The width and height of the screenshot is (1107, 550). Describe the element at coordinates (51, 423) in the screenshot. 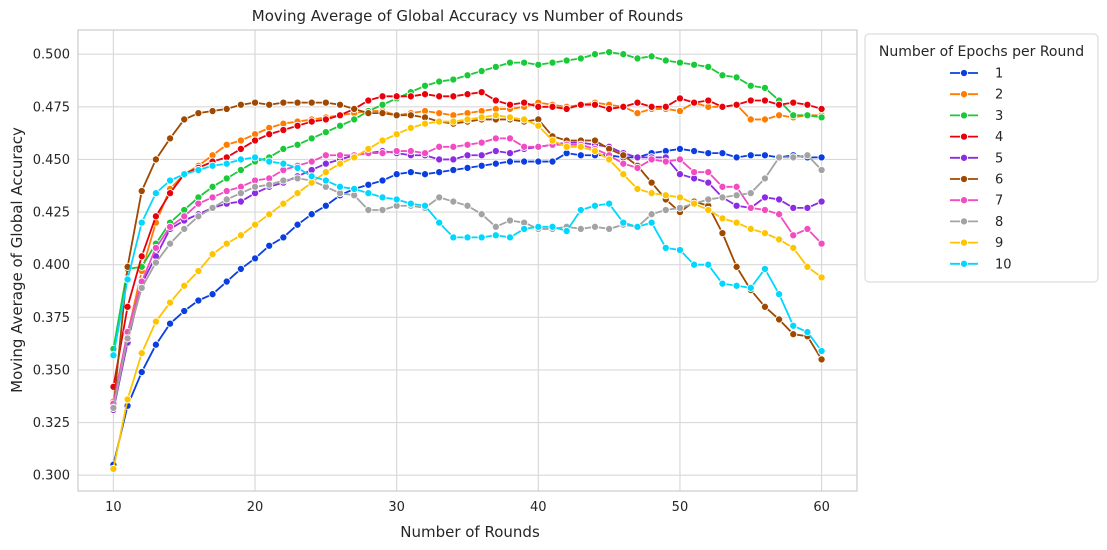

I see `y-tick-label: 0.325` at that location.